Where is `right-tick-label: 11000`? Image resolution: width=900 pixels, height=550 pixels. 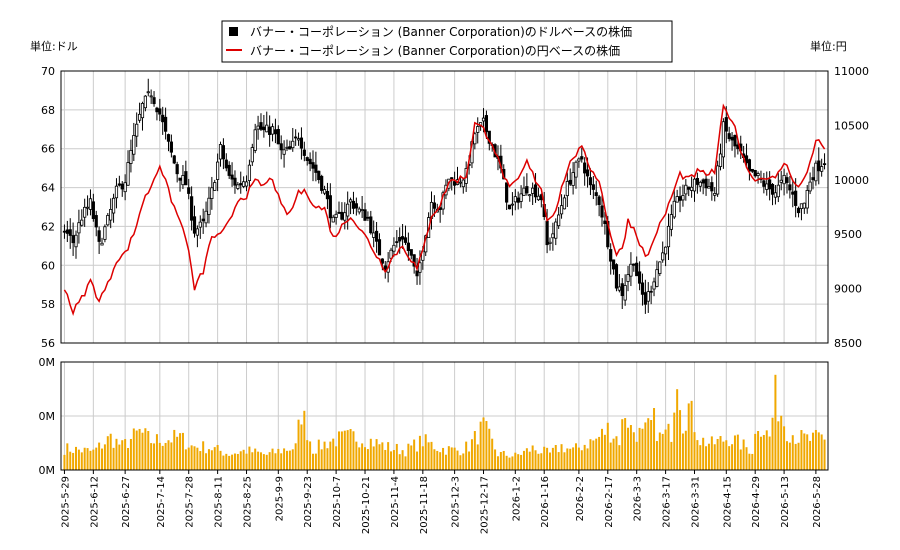
right-tick-label: 11000 is located at coordinates (851, 71).